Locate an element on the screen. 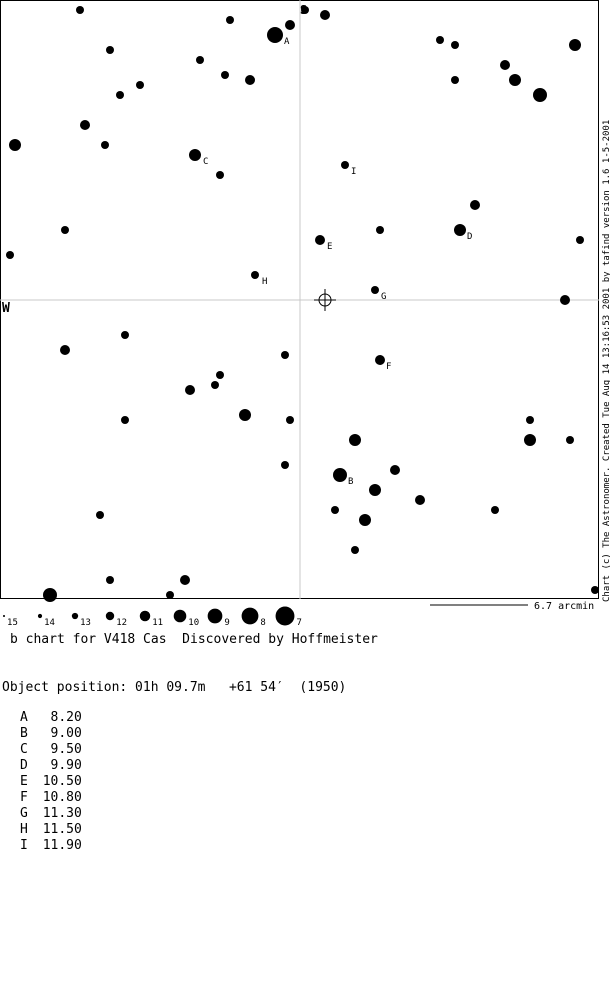 Image resolution: width=610 pixels, height=1000 pixels. sequence-row: C 9.50 is located at coordinates (51, 750).